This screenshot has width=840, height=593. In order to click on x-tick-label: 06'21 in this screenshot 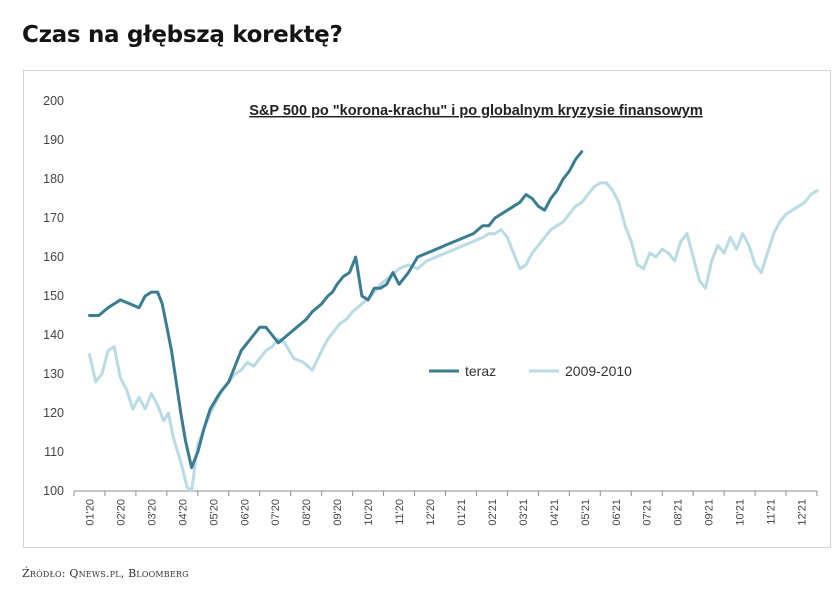, I will do `click(617, 512)`.